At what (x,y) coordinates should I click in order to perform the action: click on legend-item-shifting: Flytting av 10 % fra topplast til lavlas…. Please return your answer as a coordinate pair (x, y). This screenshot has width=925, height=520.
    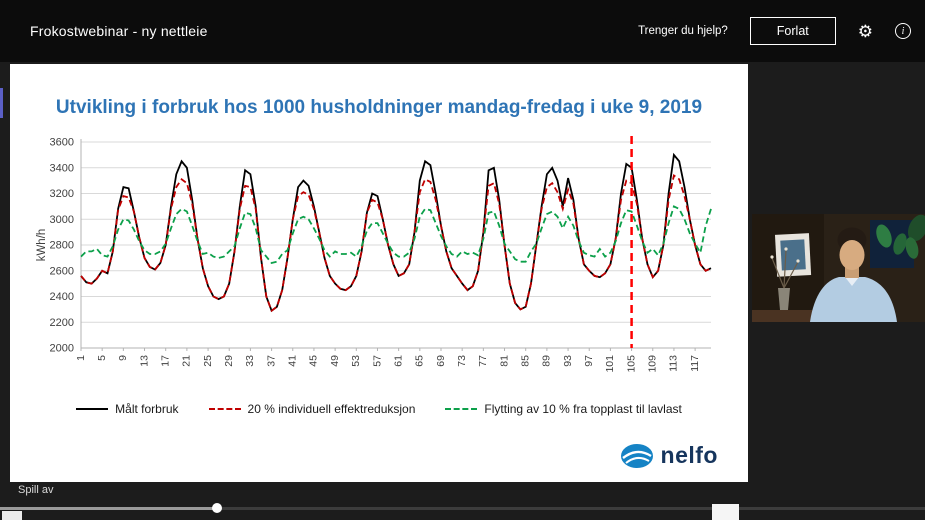
    Looking at the image, I should click on (563, 409).